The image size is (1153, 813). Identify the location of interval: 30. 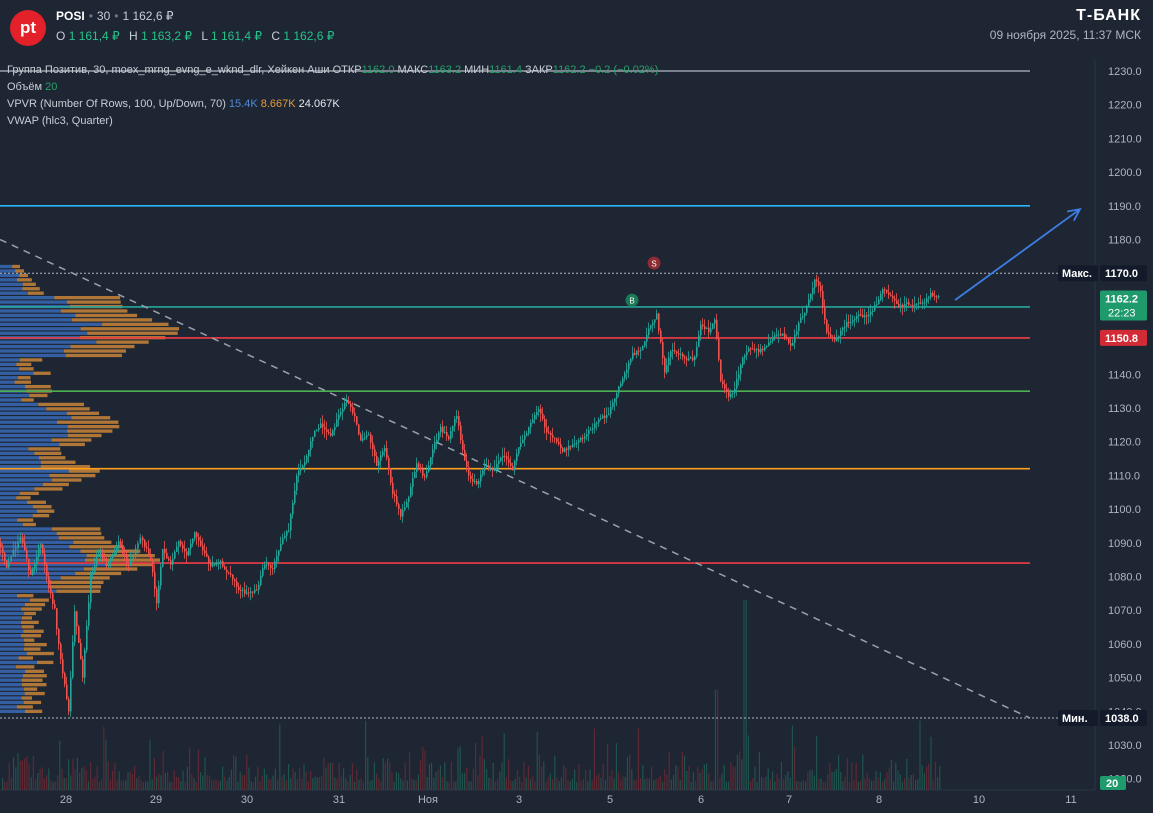
(103, 16).